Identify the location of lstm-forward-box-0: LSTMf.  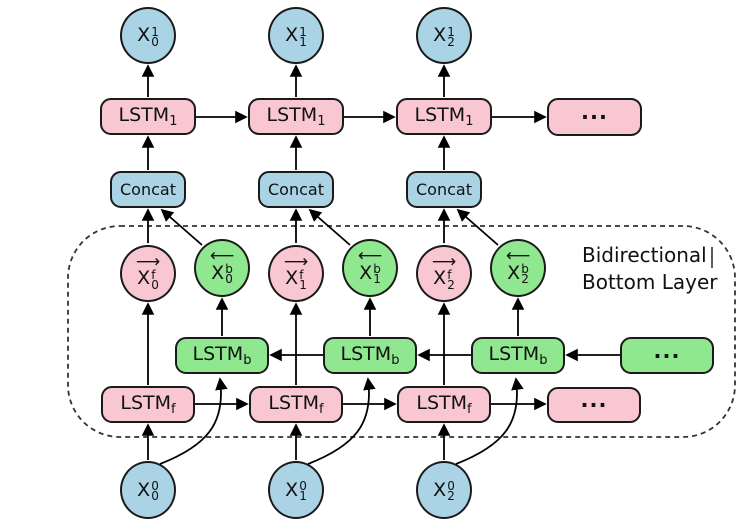
(148, 404).